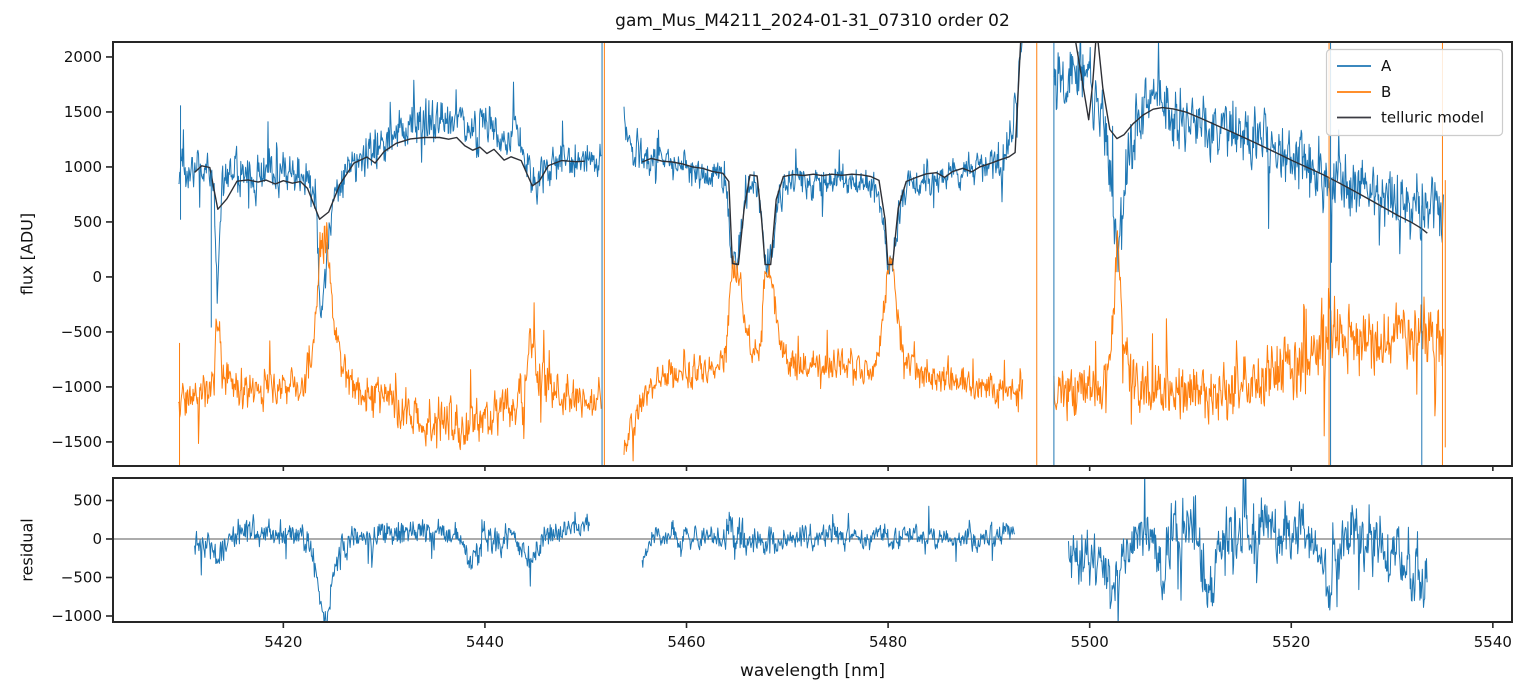 Image resolution: width=1529 pixels, height=696 pixels. Describe the element at coordinates (812, 21) in the screenshot. I see `plot-title: gam_Mus_M4211_2024-01-31_07310 order 02` at that location.